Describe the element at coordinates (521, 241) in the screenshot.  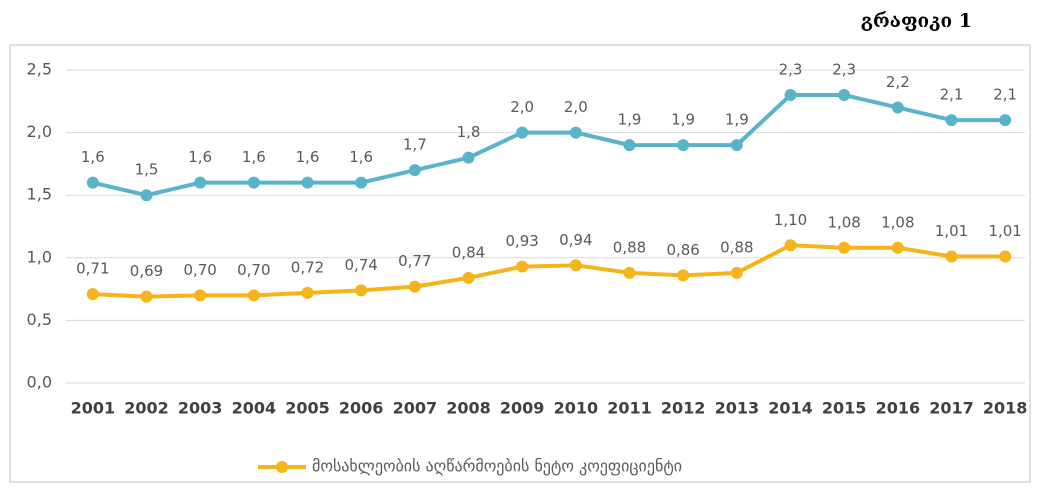
I see `data-label: 0,93` at that location.